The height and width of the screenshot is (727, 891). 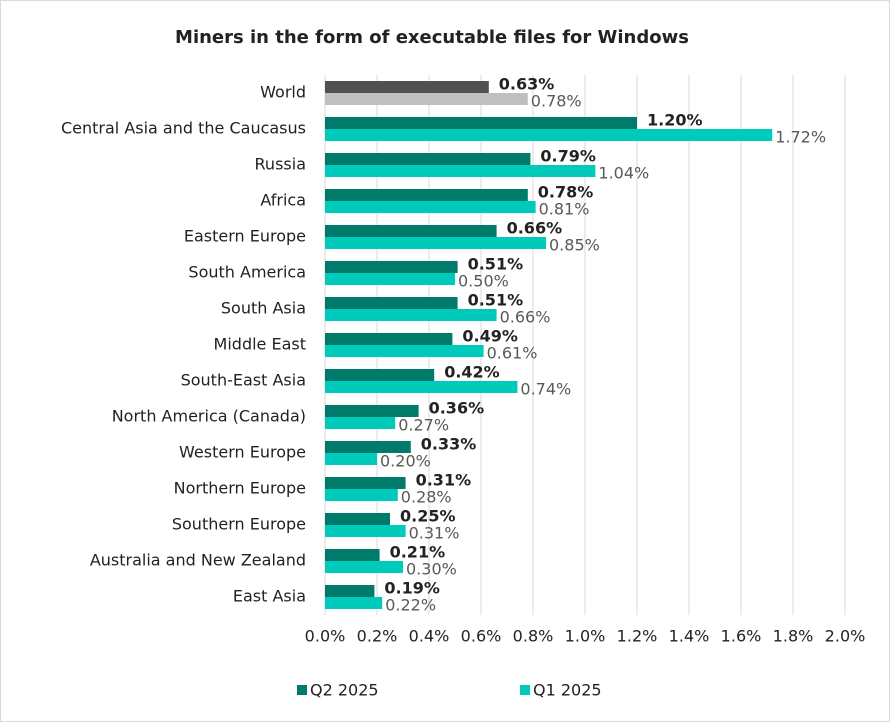 What do you see at coordinates (689, 636) in the screenshot?
I see `x-tick-label: 1.4%` at bounding box center [689, 636].